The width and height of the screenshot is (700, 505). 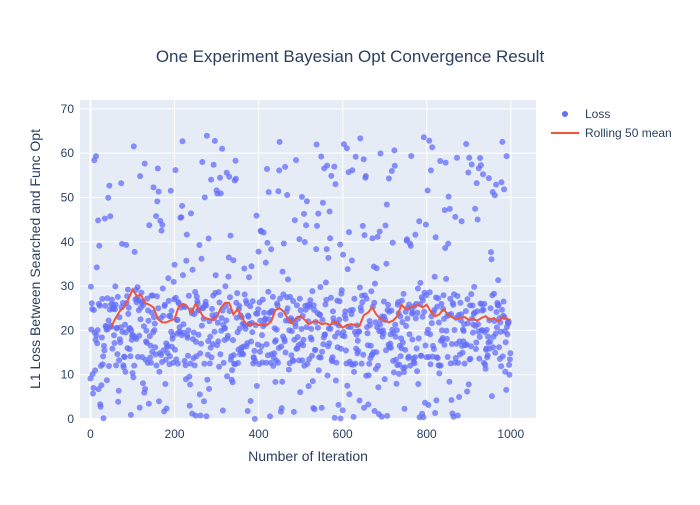 I want to click on legend-marker-icon, so click(x=565, y=114).